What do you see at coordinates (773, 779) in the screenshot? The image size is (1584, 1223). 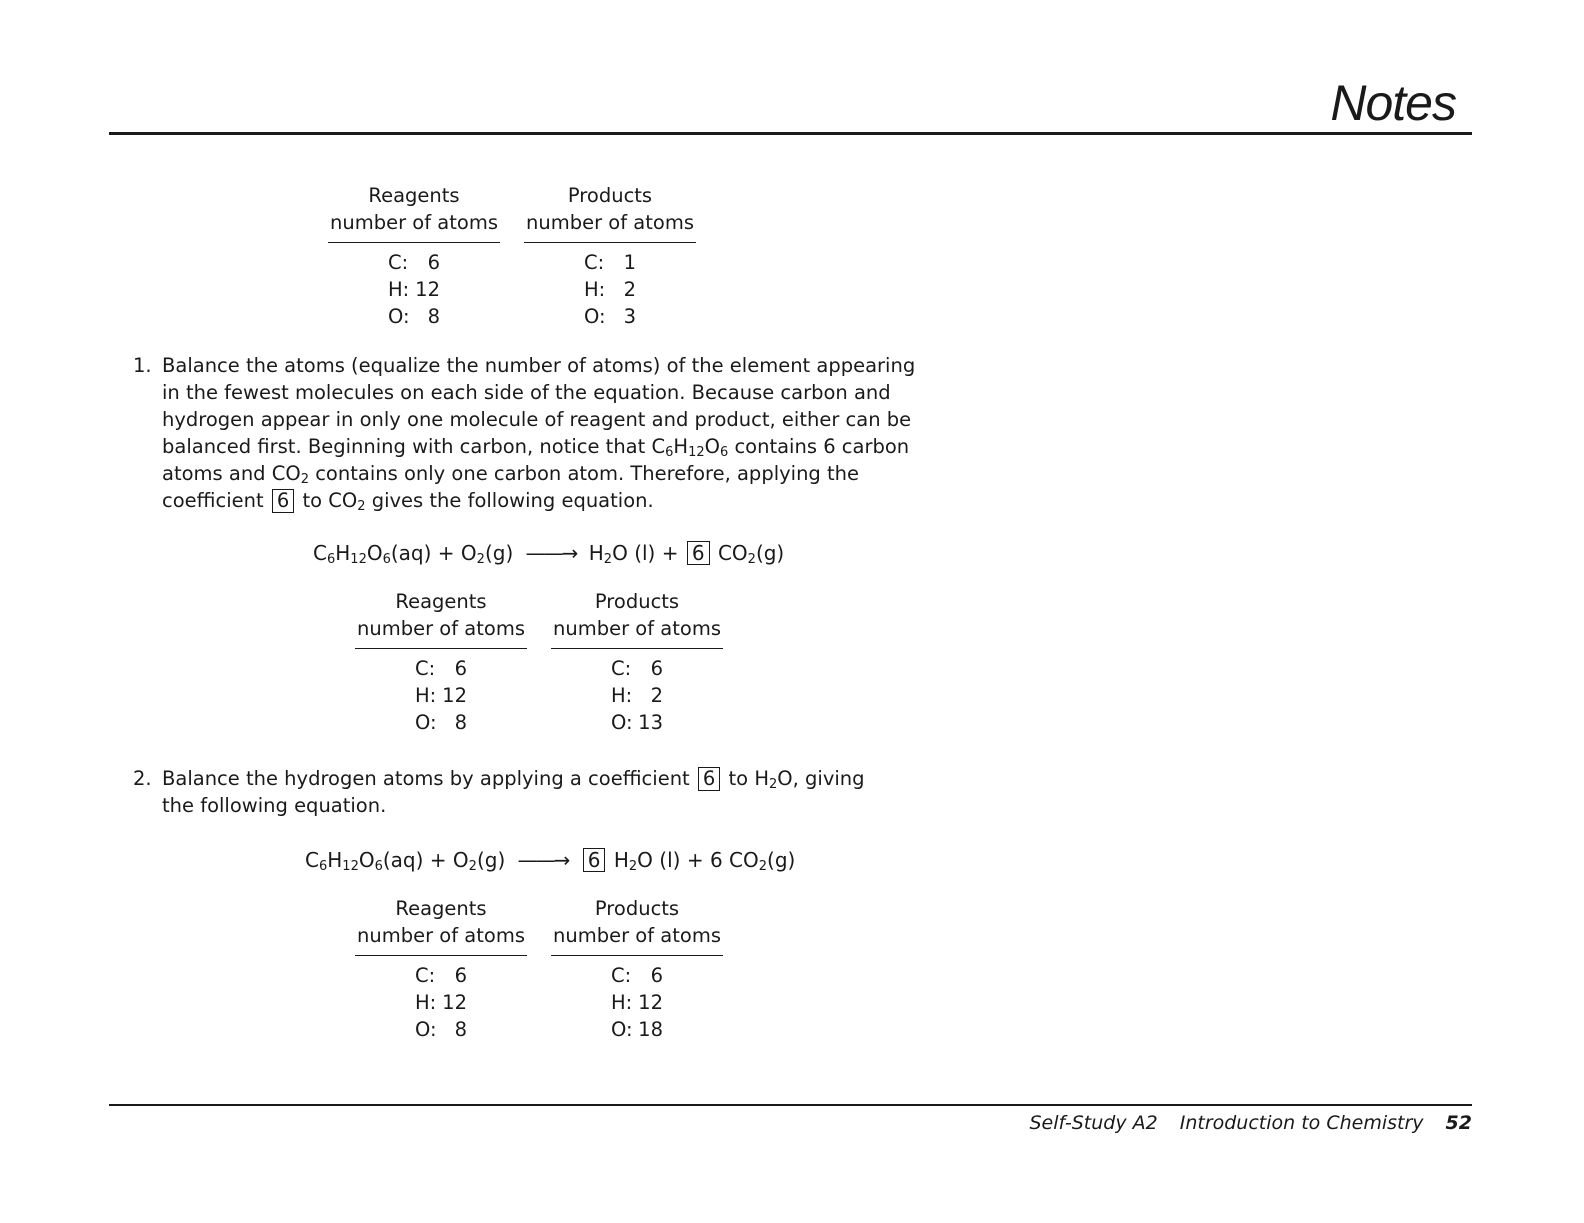 I see `water-formula: H2O` at bounding box center [773, 779].